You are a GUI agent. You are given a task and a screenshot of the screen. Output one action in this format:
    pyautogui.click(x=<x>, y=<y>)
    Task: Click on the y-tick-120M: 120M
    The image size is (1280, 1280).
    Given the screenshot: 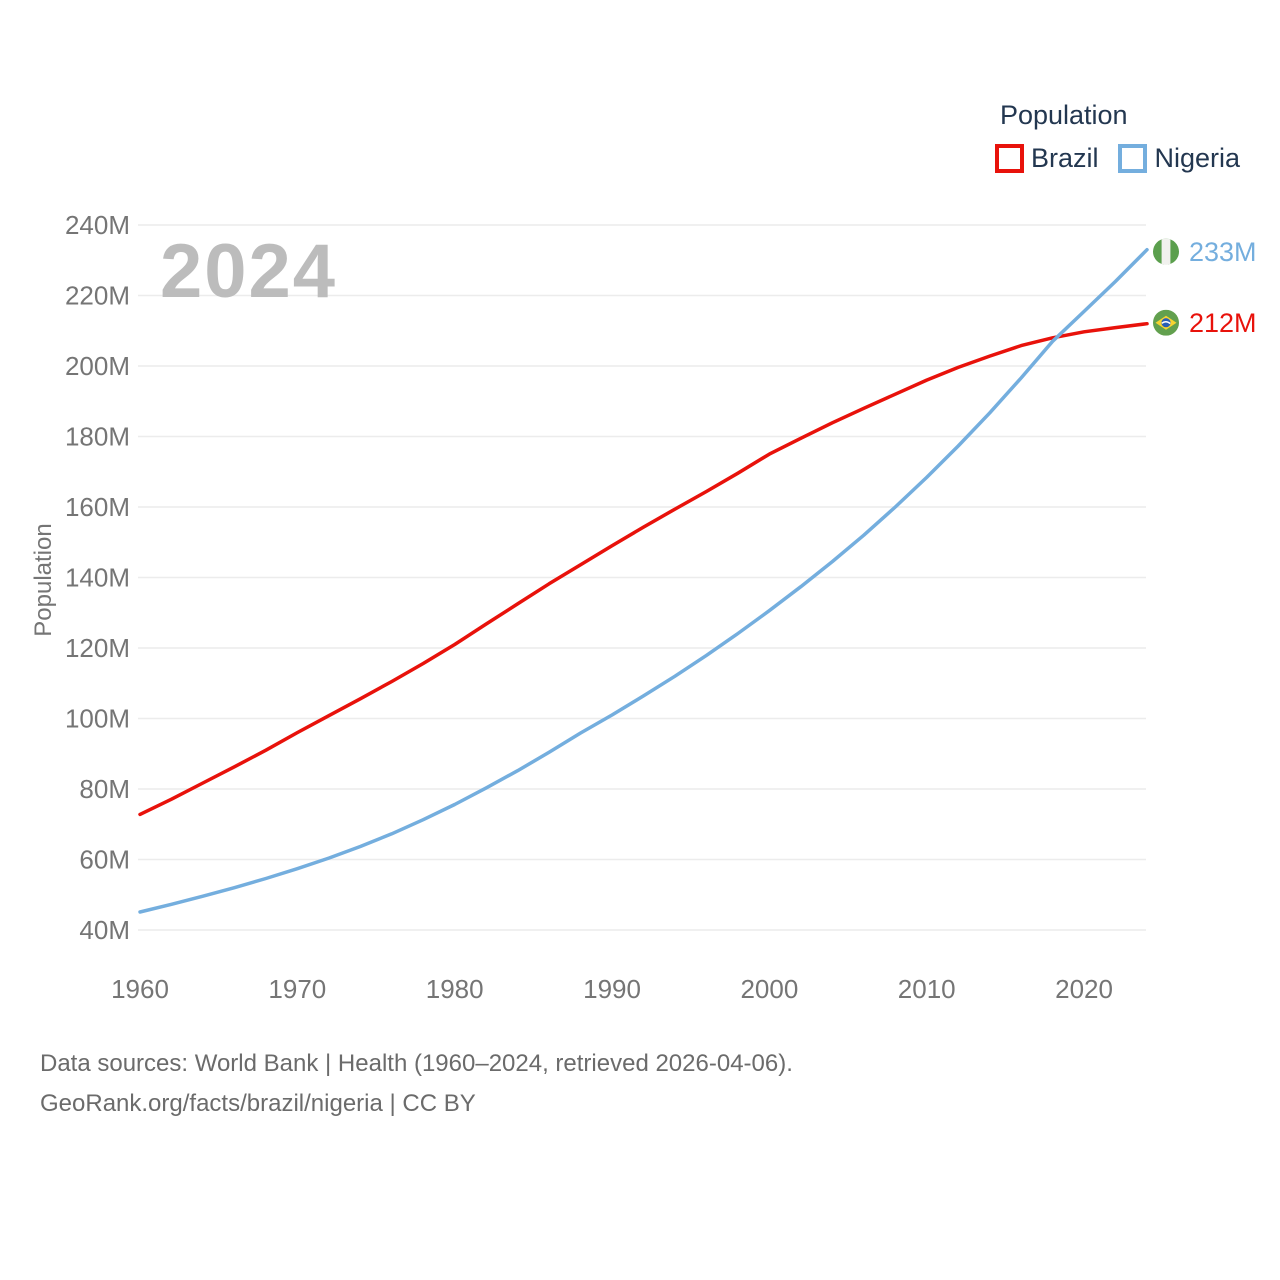 What is the action you would take?
    pyautogui.click(x=97, y=648)
    